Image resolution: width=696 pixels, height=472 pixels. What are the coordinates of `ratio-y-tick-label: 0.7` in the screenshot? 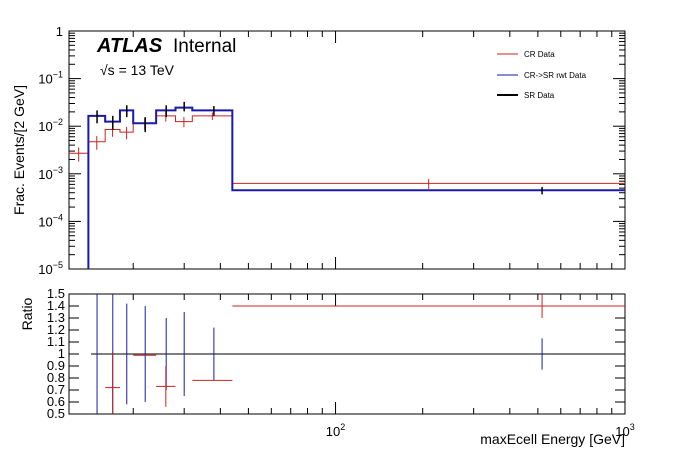 It's located at (56, 389).